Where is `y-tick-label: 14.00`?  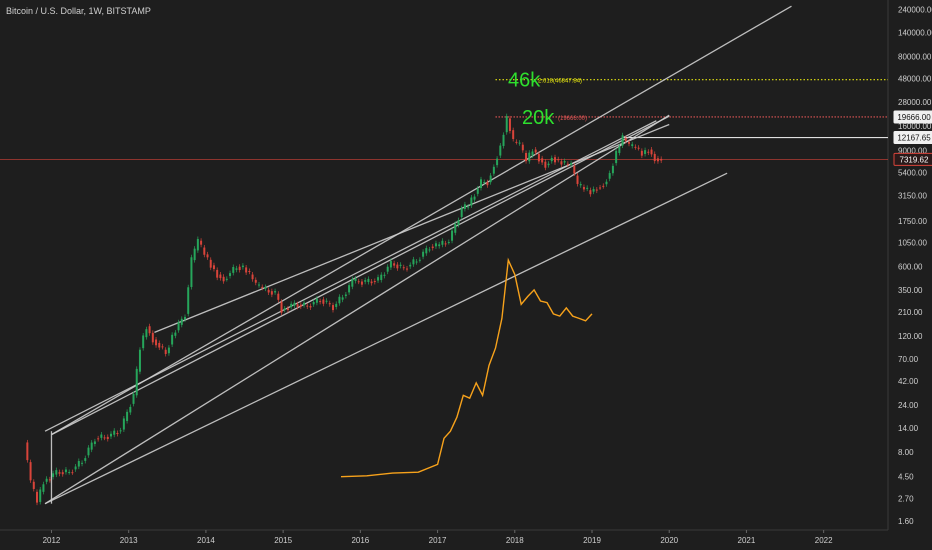
y-tick-label: 14.00 is located at coordinates (908, 428).